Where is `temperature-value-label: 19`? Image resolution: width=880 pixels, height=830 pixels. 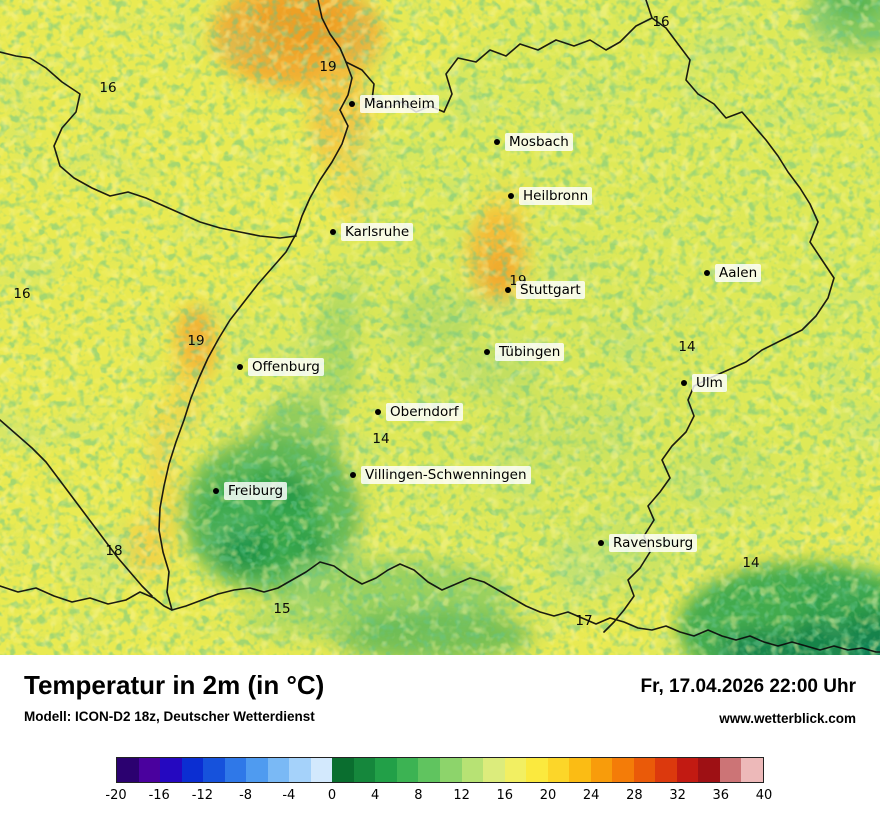
temperature-value-label: 19 is located at coordinates (328, 67).